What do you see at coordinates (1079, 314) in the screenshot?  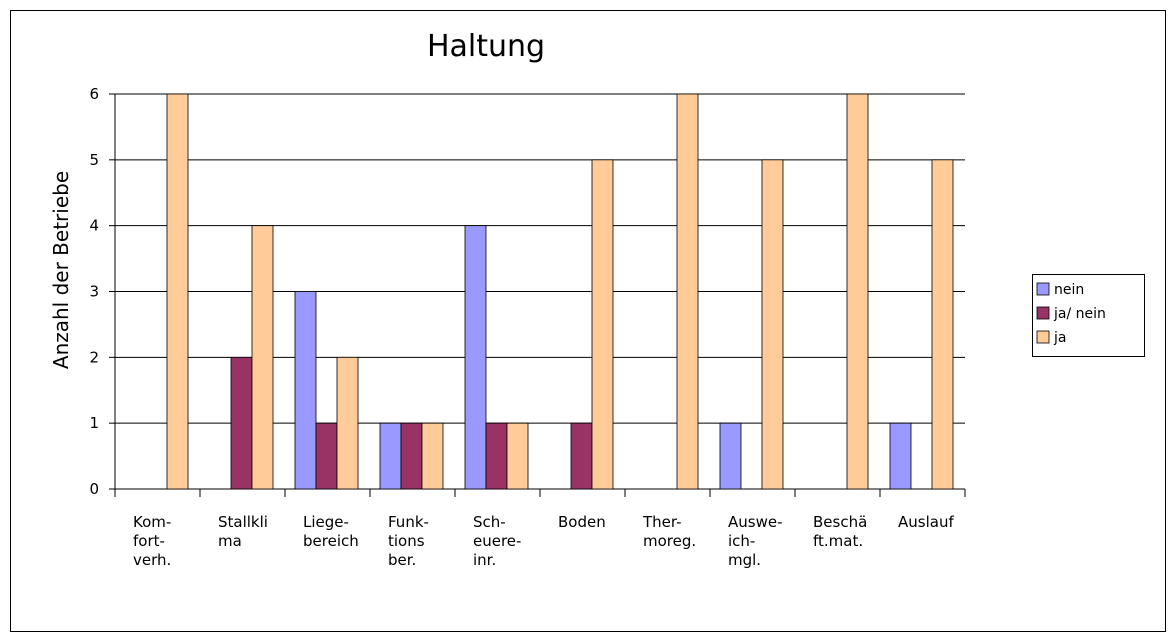 I see `legend-label: ja/ nein` at bounding box center [1079, 314].